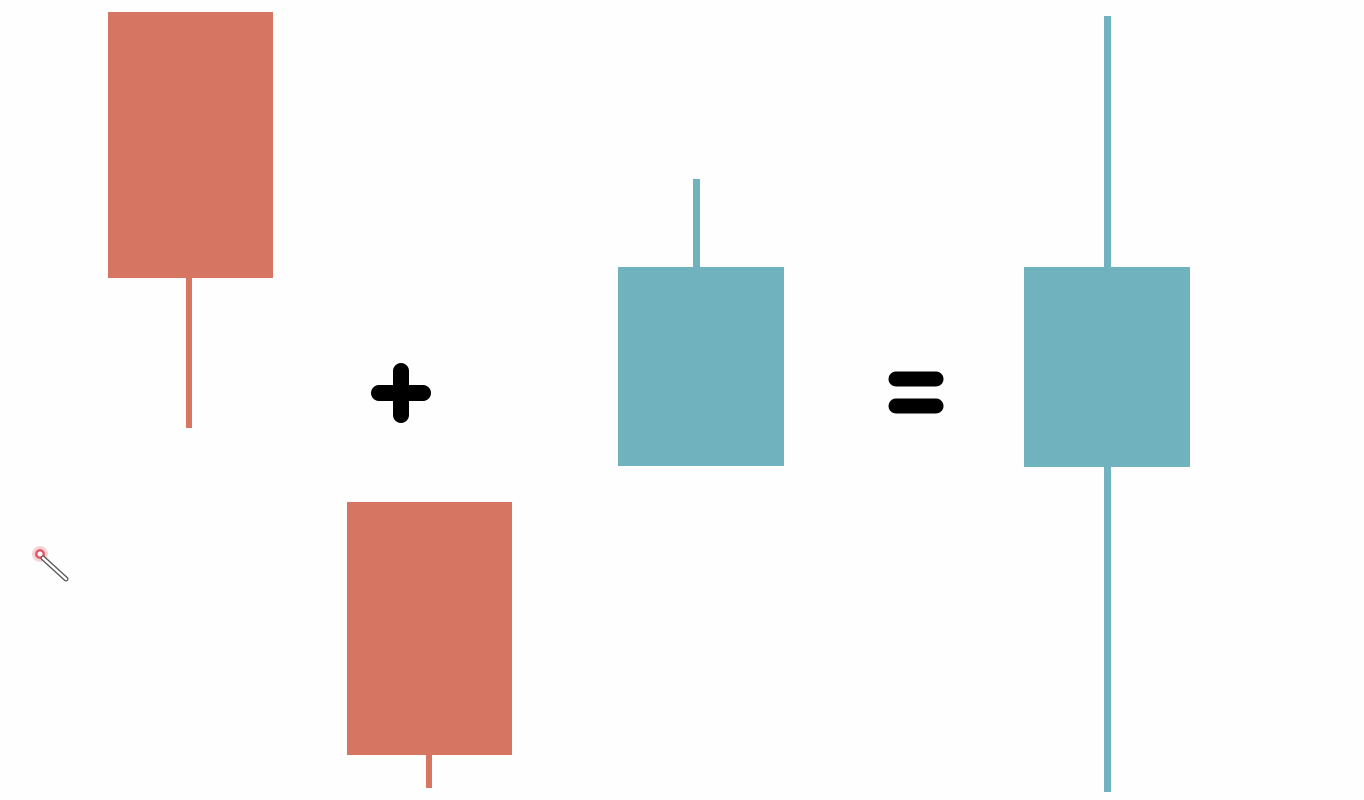  I want to click on candle-result-body, so click(1107, 367).